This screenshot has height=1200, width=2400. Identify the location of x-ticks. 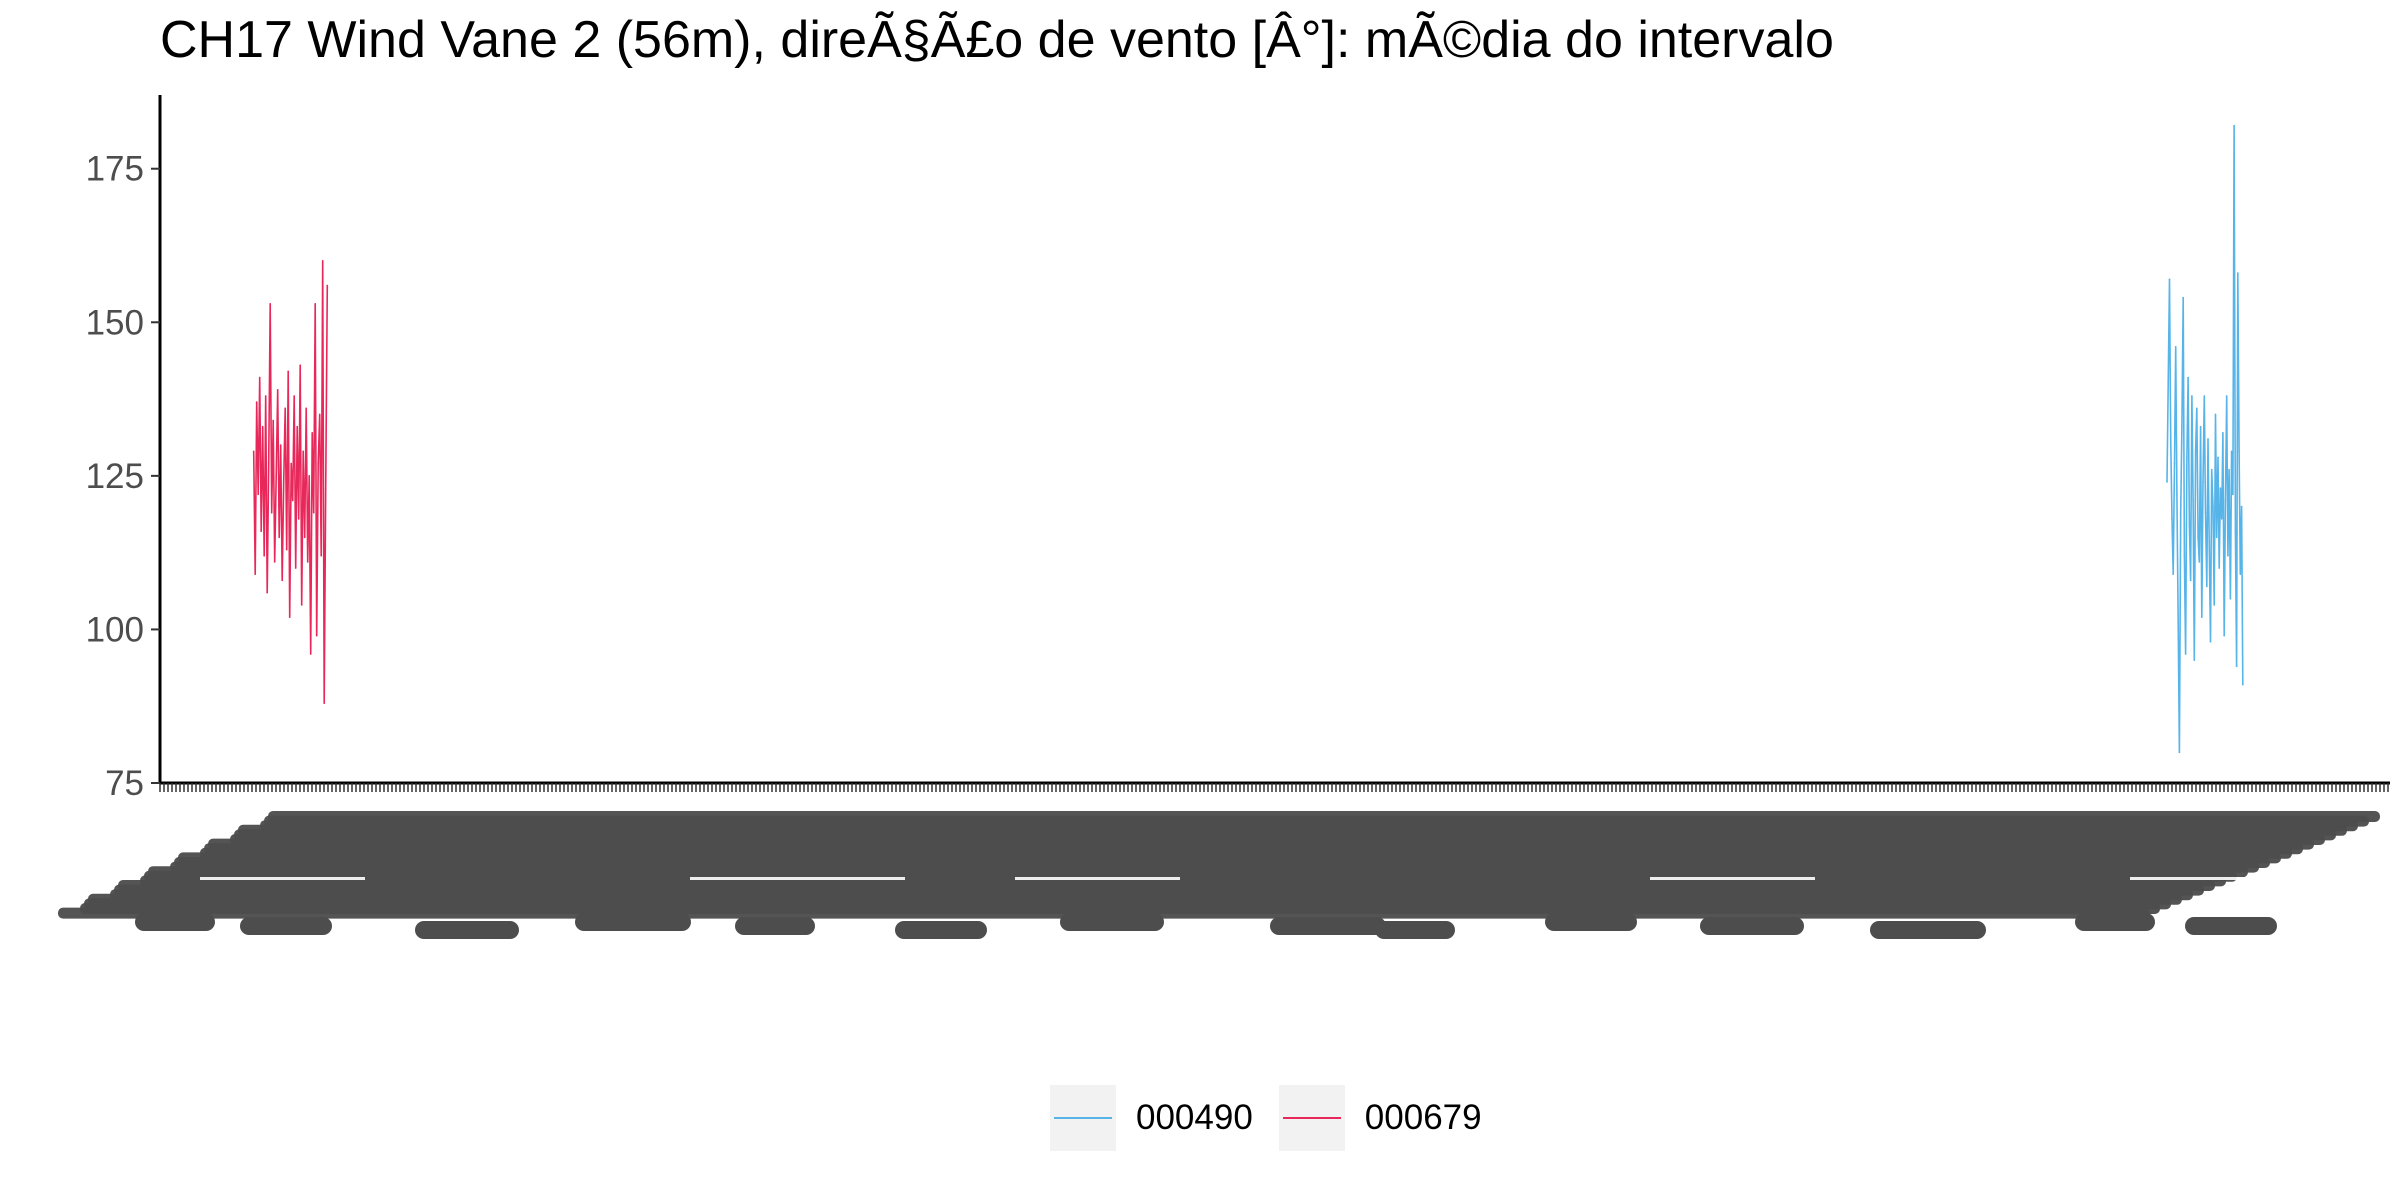
(1274, 787).